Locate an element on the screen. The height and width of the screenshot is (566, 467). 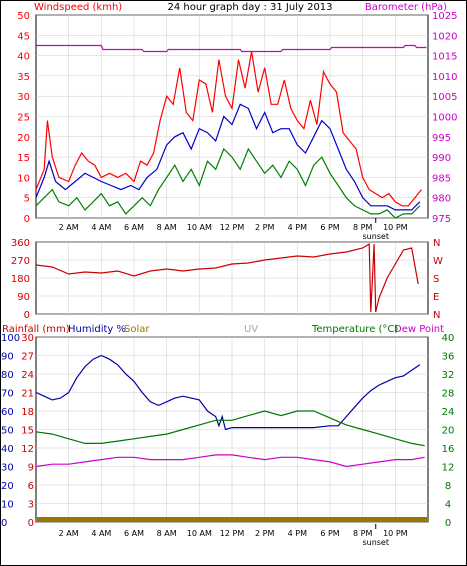
legend-humidity: Humidity % is located at coordinates (97, 329).